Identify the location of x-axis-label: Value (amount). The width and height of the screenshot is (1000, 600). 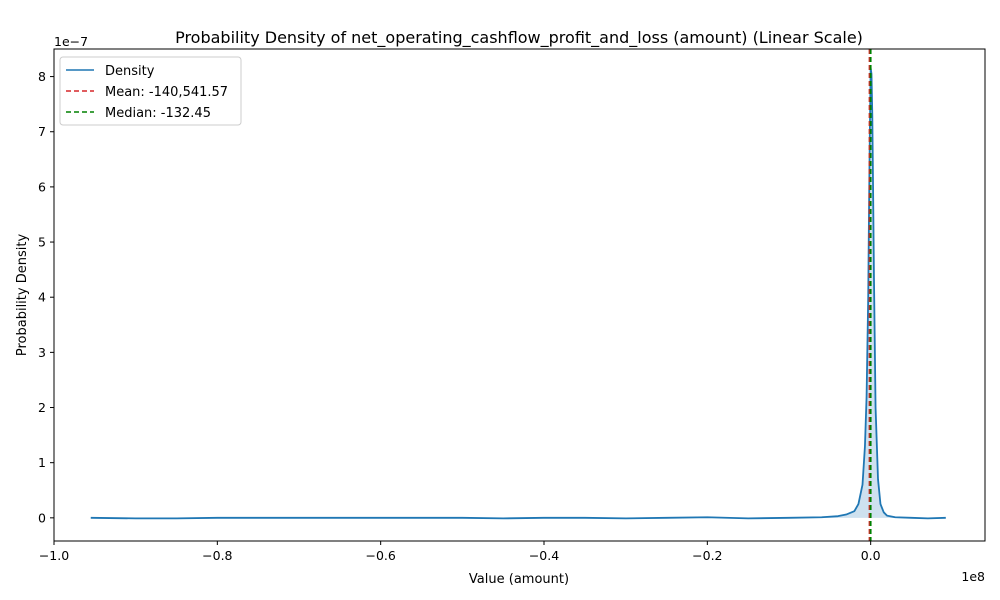
(519, 579).